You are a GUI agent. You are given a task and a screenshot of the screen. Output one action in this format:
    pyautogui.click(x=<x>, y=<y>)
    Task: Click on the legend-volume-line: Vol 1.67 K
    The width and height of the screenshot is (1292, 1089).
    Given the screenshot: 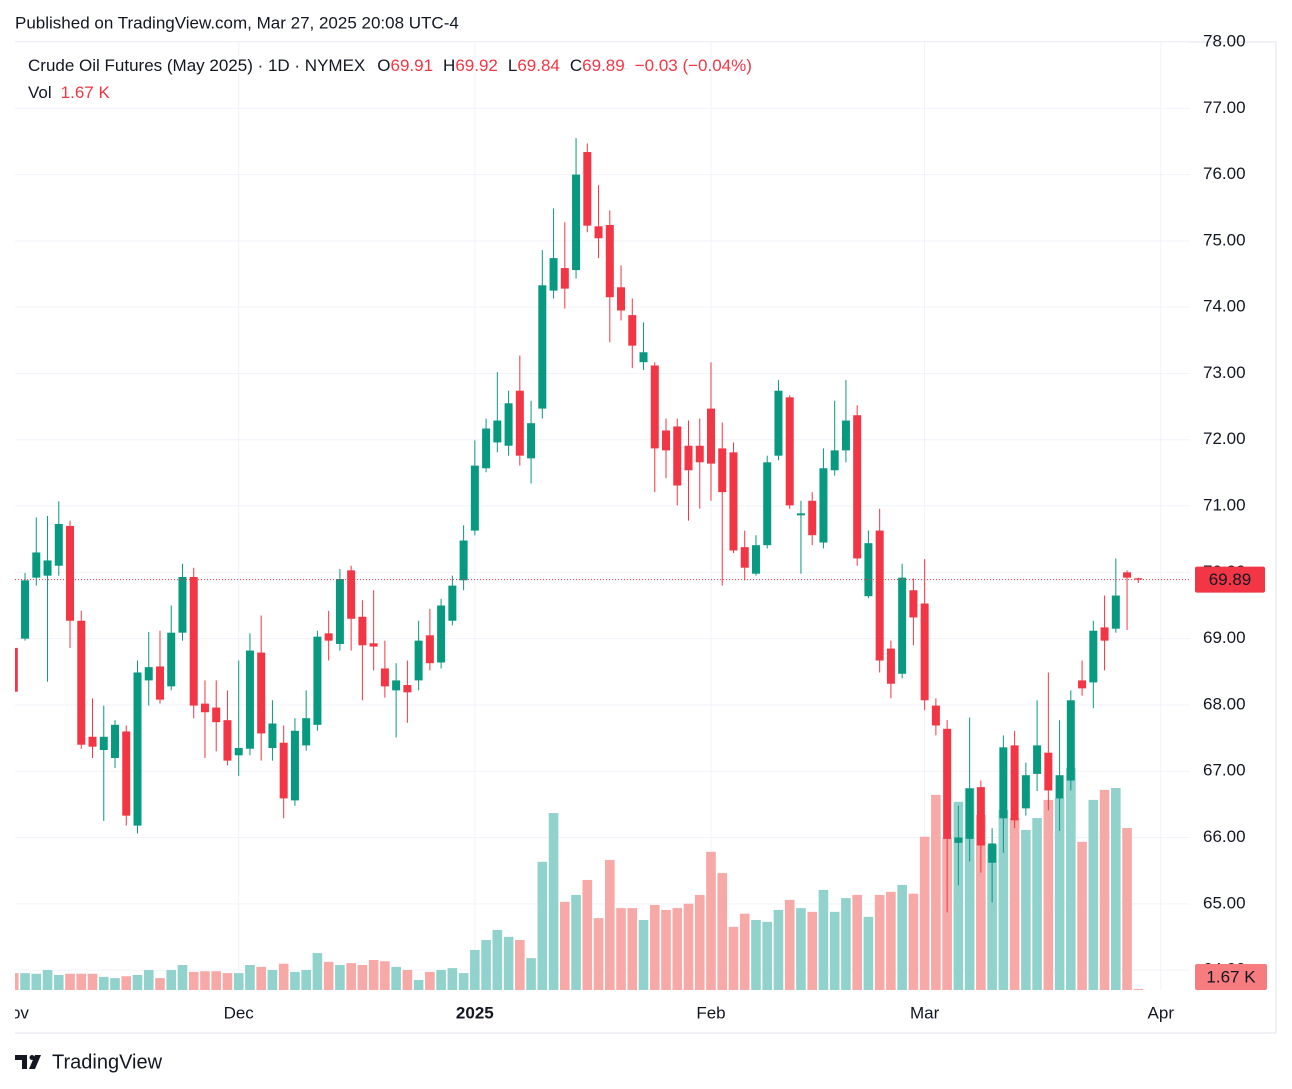 What is the action you would take?
    pyautogui.click(x=69, y=92)
    